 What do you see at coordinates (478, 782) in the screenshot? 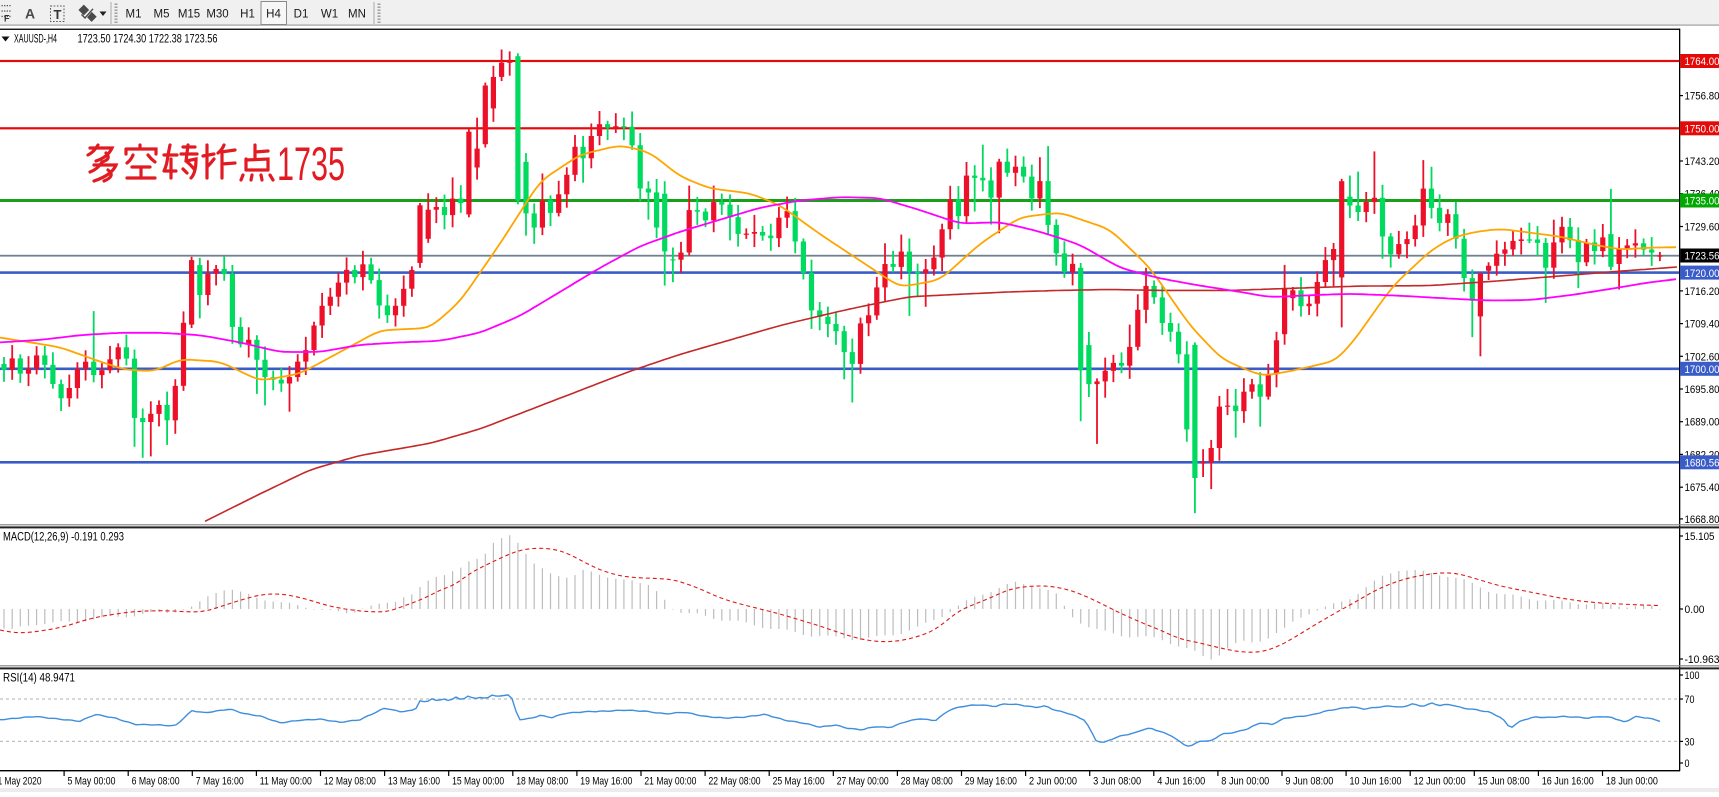
I see `svg-text: 15 May 00:00` at bounding box center [478, 782].